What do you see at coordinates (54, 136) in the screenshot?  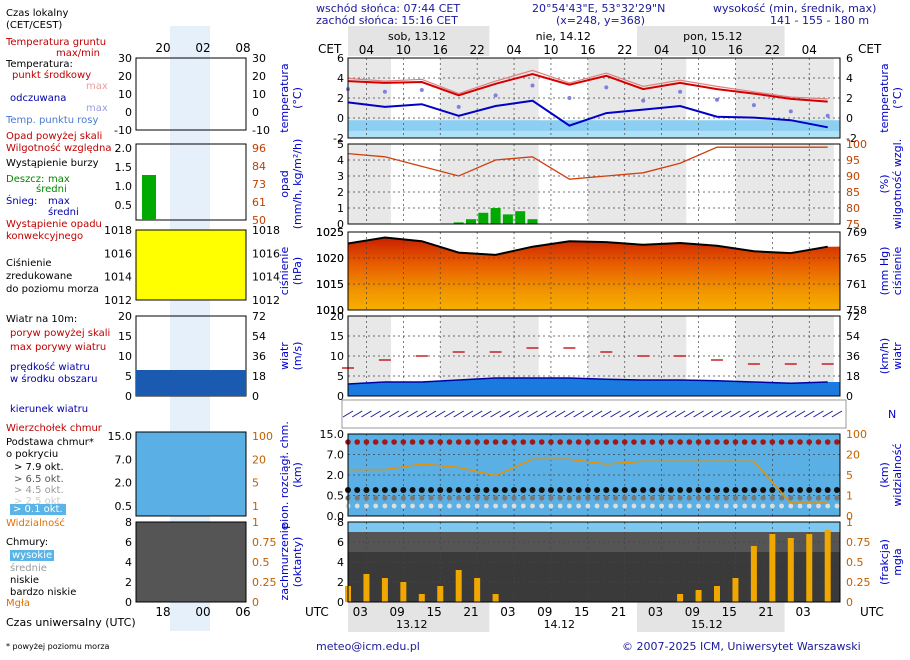 I see `legend-precip-over: Opad powyżej skali` at bounding box center [54, 136].